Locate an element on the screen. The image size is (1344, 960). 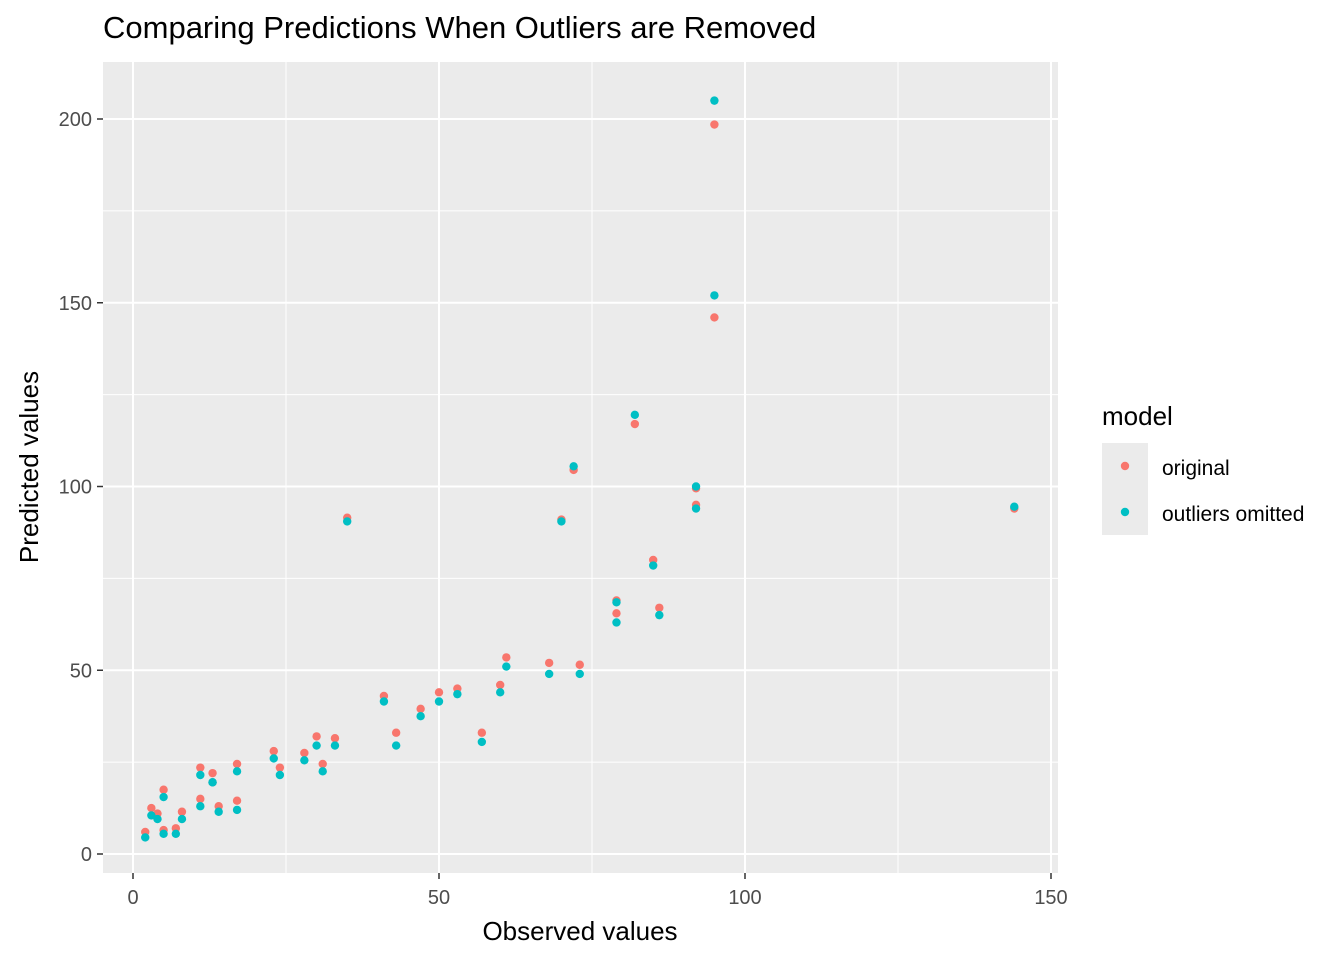
y-tick-label: 0 is located at coordinates (86, 855).